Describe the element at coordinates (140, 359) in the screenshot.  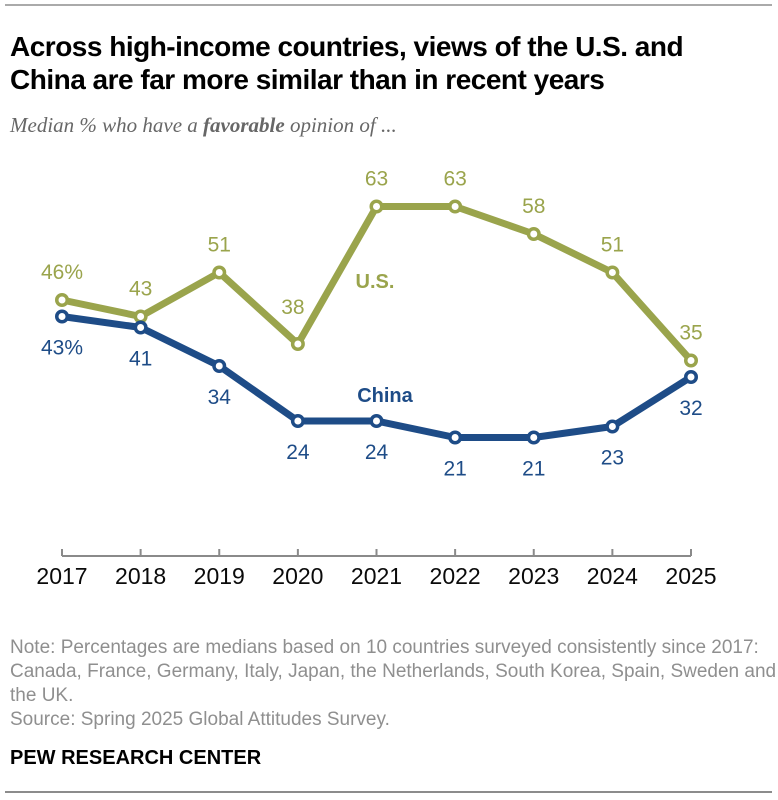
I see `value-label-china-2018: 41` at that location.